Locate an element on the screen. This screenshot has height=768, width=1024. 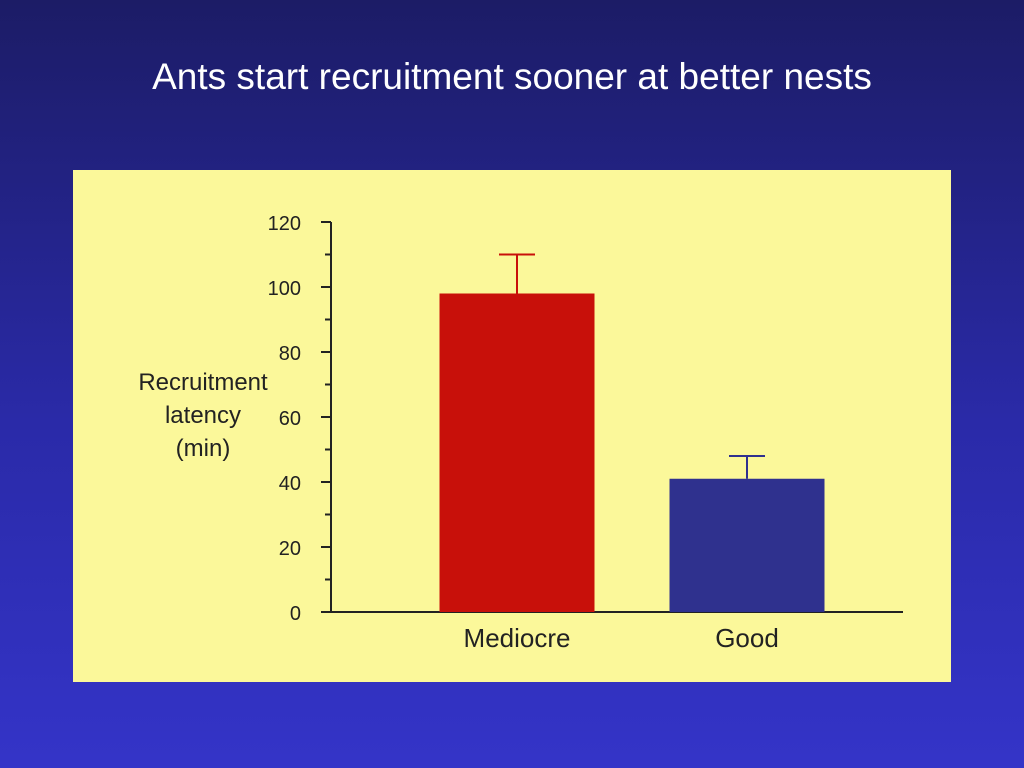
y-axis-label-line-1: Recruitment is located at coordinates (203, 382).